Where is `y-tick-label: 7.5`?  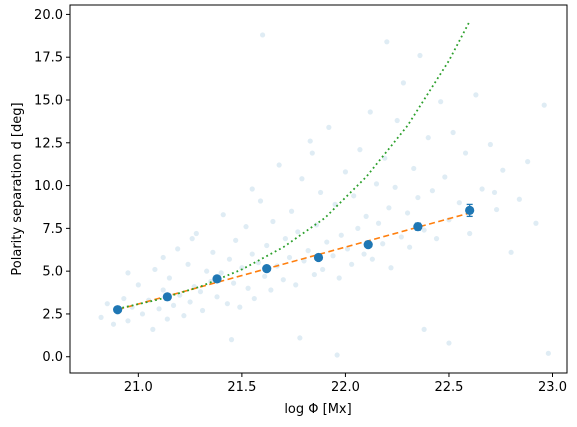 y-tick-label: 7.5 is located at coordinates (52, 229).